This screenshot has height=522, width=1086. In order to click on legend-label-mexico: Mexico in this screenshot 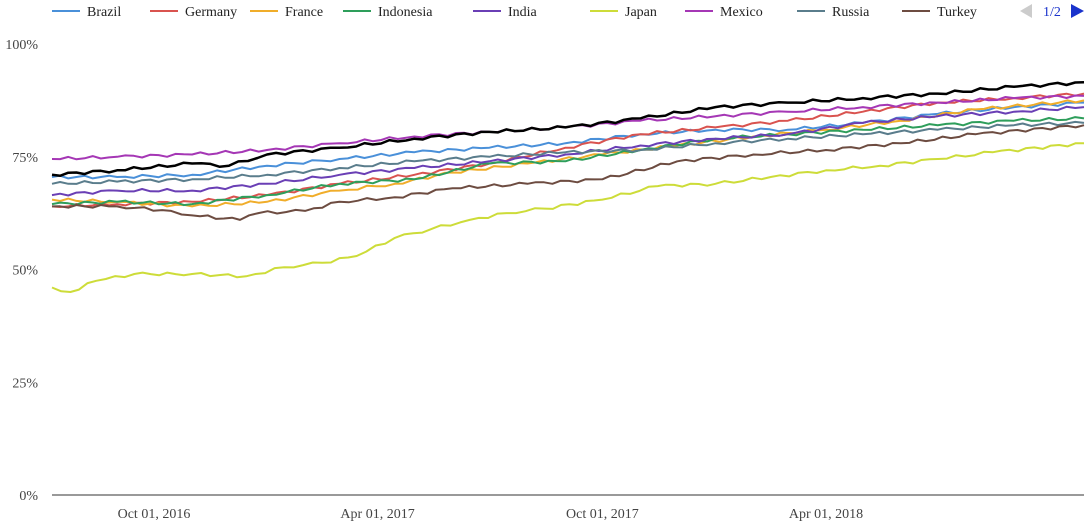, I will do `click(741, 12)`.